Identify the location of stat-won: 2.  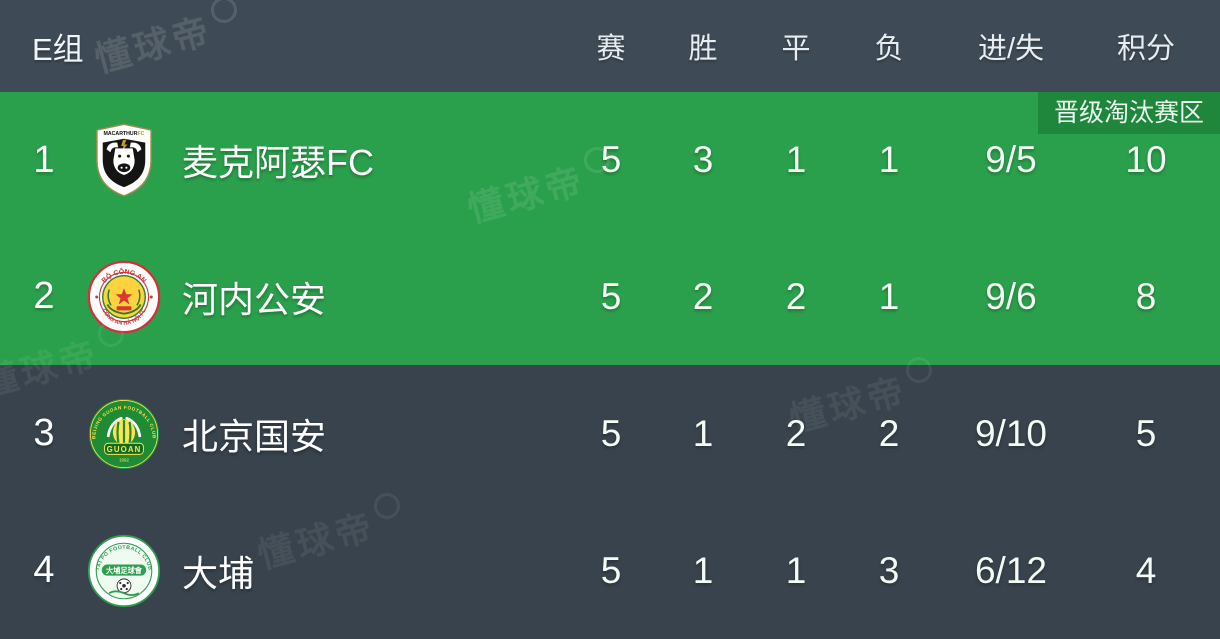
(703, 296).